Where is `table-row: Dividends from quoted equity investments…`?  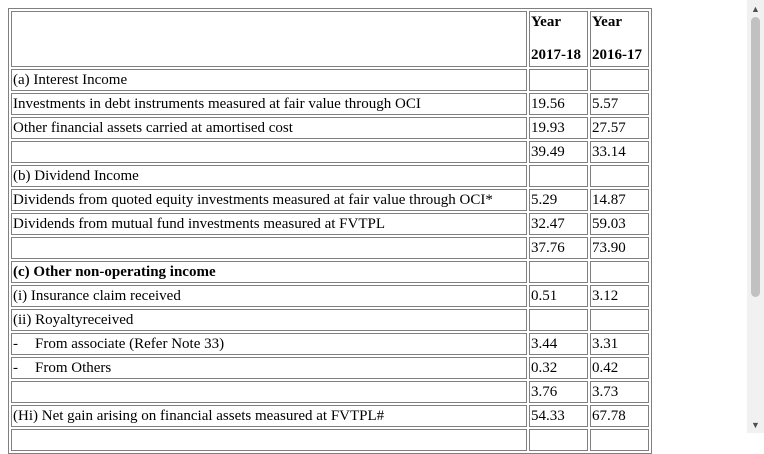 table-row: Dividends from quoted equity investments… is located at coordinates (330, 200).